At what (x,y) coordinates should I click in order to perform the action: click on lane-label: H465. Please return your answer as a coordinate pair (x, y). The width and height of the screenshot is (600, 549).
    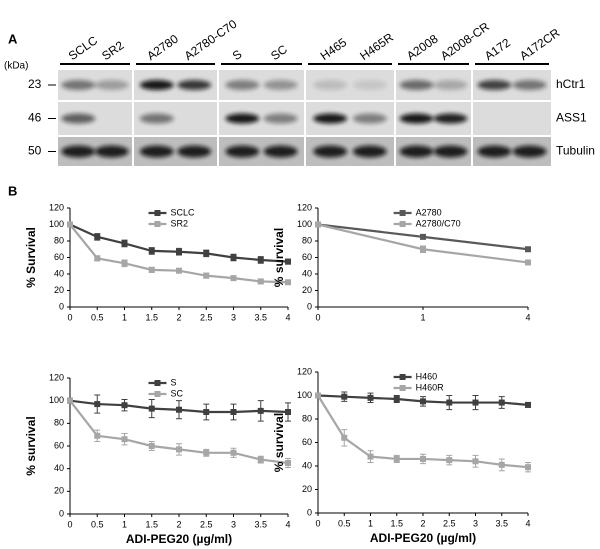
    Looking at the image, I should click on (334, 49).